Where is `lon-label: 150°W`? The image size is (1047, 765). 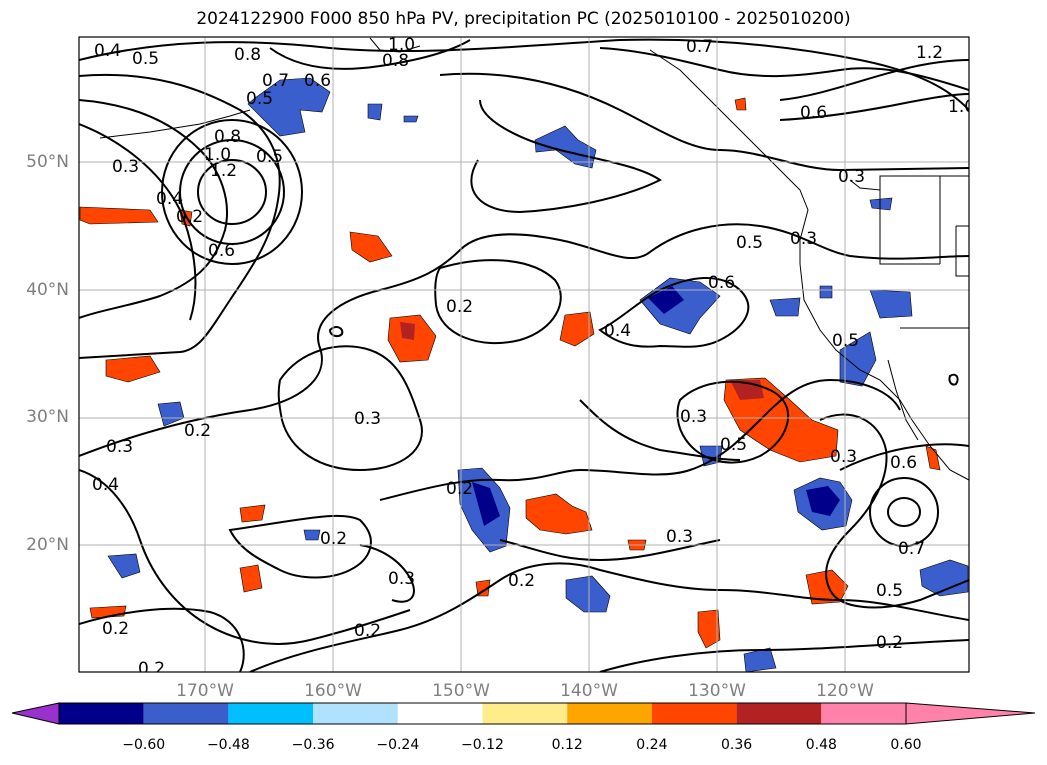 lon-label: 150°W is located at coordinates (461, 691).